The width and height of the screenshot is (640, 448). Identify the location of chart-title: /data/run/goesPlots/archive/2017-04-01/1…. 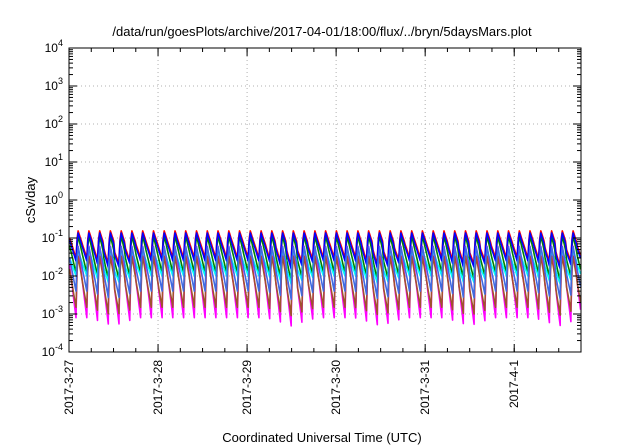
(322, 31).